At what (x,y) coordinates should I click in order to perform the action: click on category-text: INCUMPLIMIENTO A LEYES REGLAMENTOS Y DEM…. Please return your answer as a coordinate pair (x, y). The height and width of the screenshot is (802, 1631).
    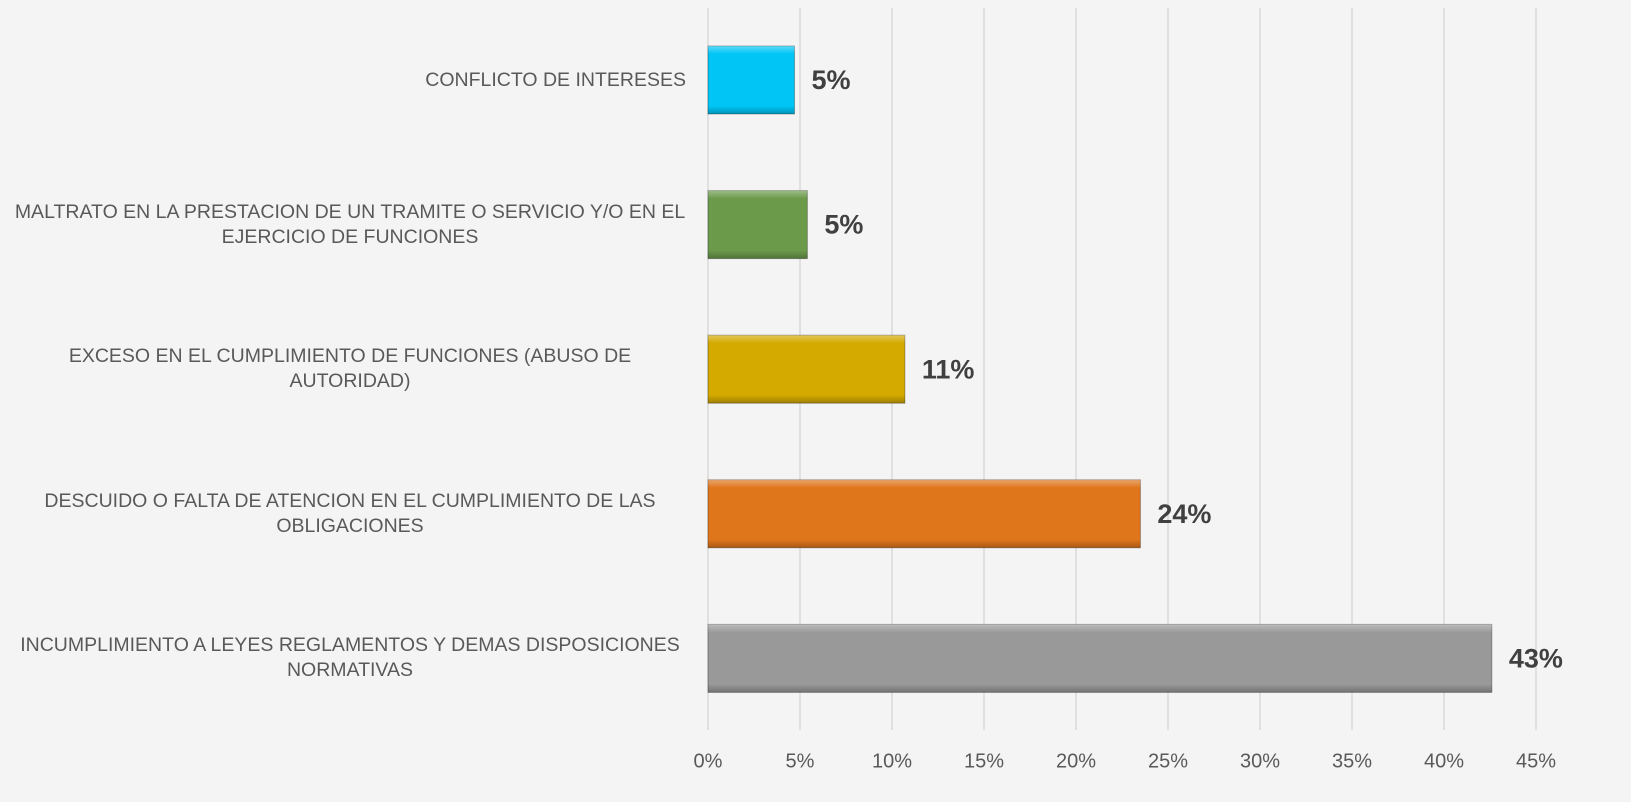
    Looking at the image, I should click on (350, 658).